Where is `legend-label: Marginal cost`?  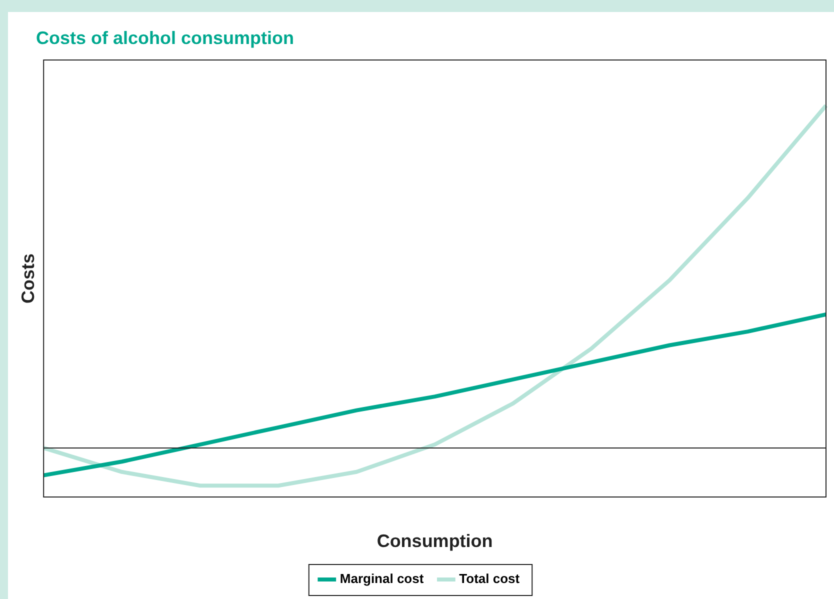
legend-label: Marginal cost is located at coordinates (382, 578).